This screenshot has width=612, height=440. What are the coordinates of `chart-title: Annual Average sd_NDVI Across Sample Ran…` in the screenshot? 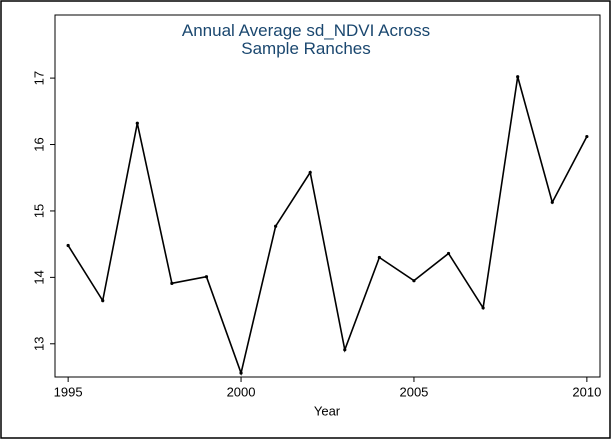 It's located at (306, 39).